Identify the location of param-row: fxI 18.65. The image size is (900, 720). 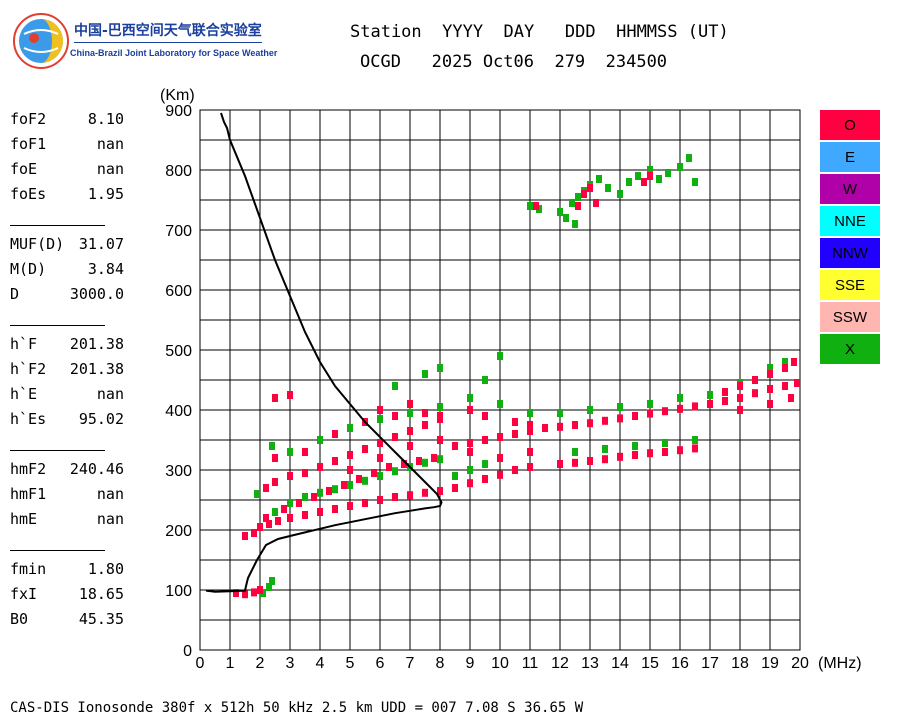
(70, 594).